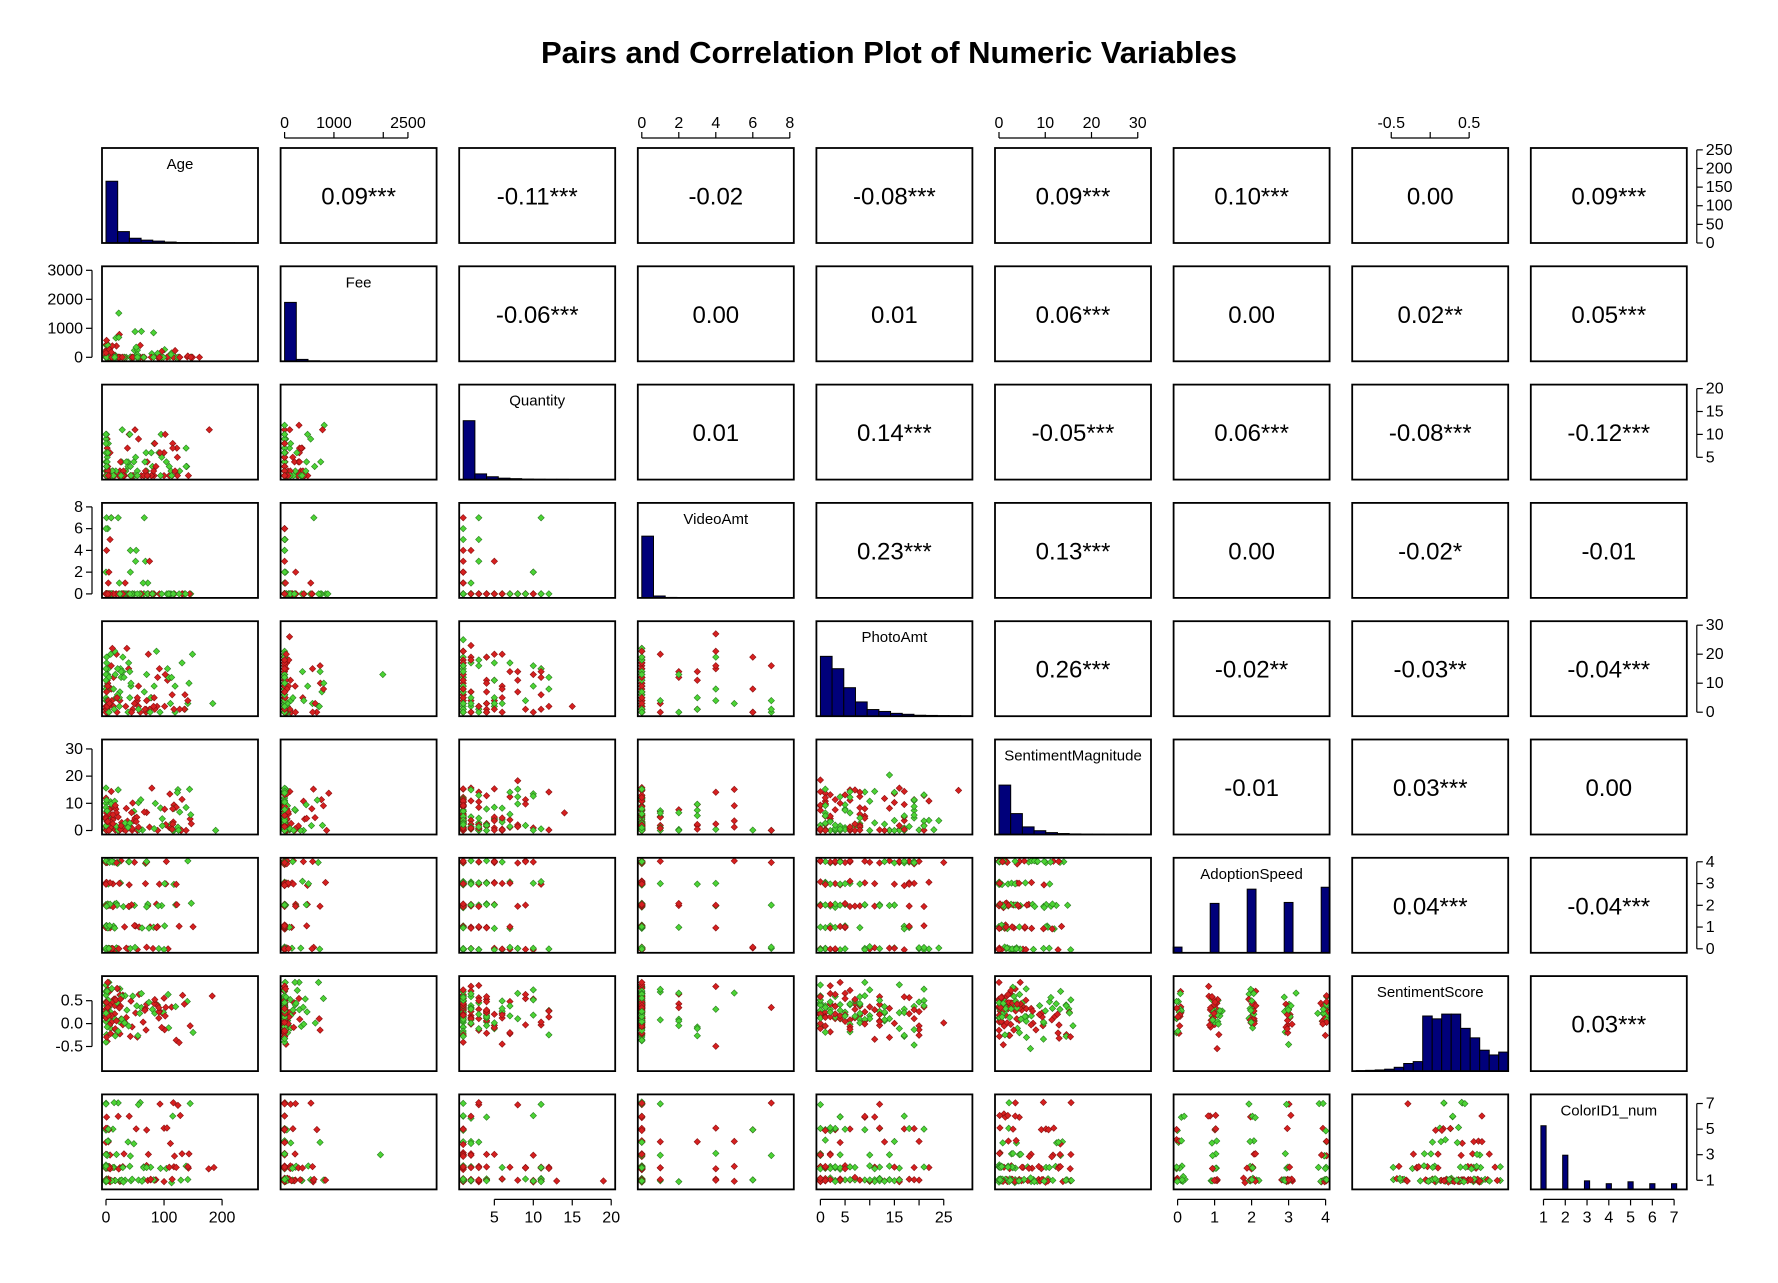 This screenshot has width=1778, height=1283. Describe the element at coordinates (358, 905) in the screenshot. I see `panel-AdoptionSpeed-Fee` at that location.